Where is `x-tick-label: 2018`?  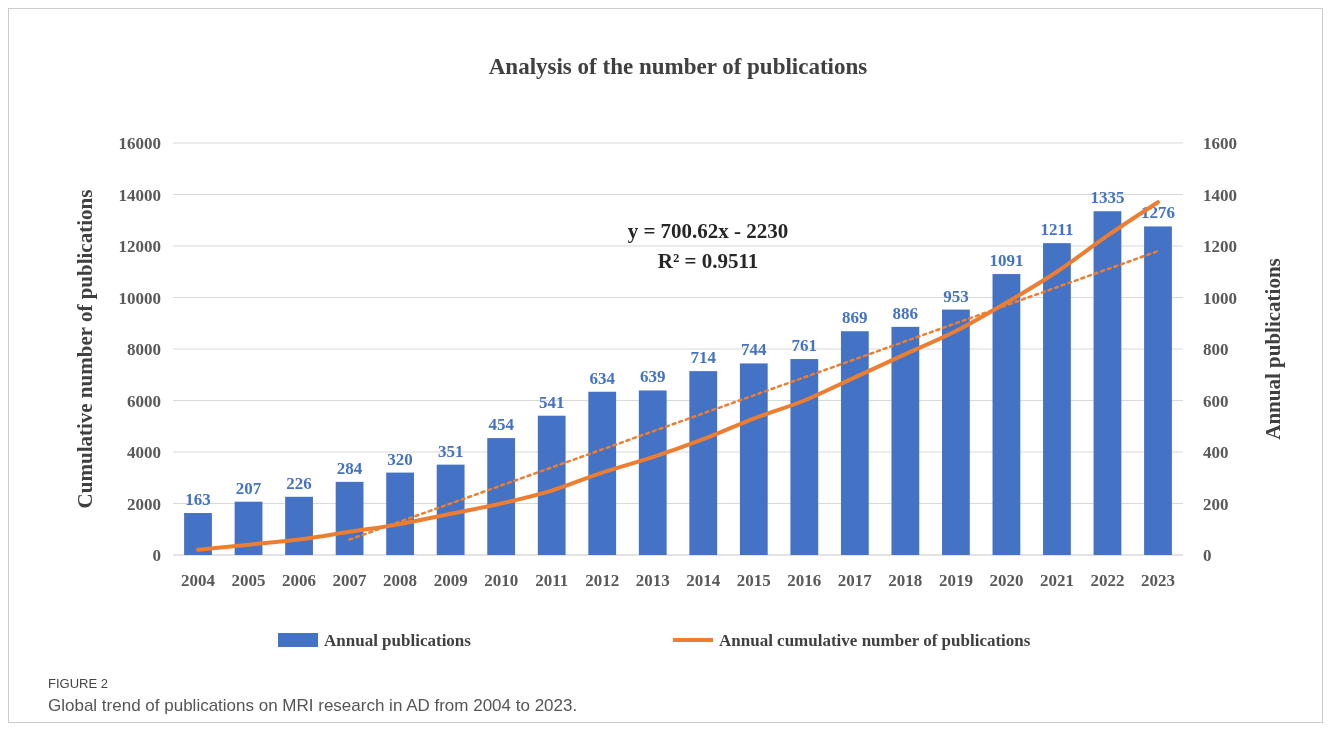 x-tick-label: 2018 is located at coordinates (905, 580).